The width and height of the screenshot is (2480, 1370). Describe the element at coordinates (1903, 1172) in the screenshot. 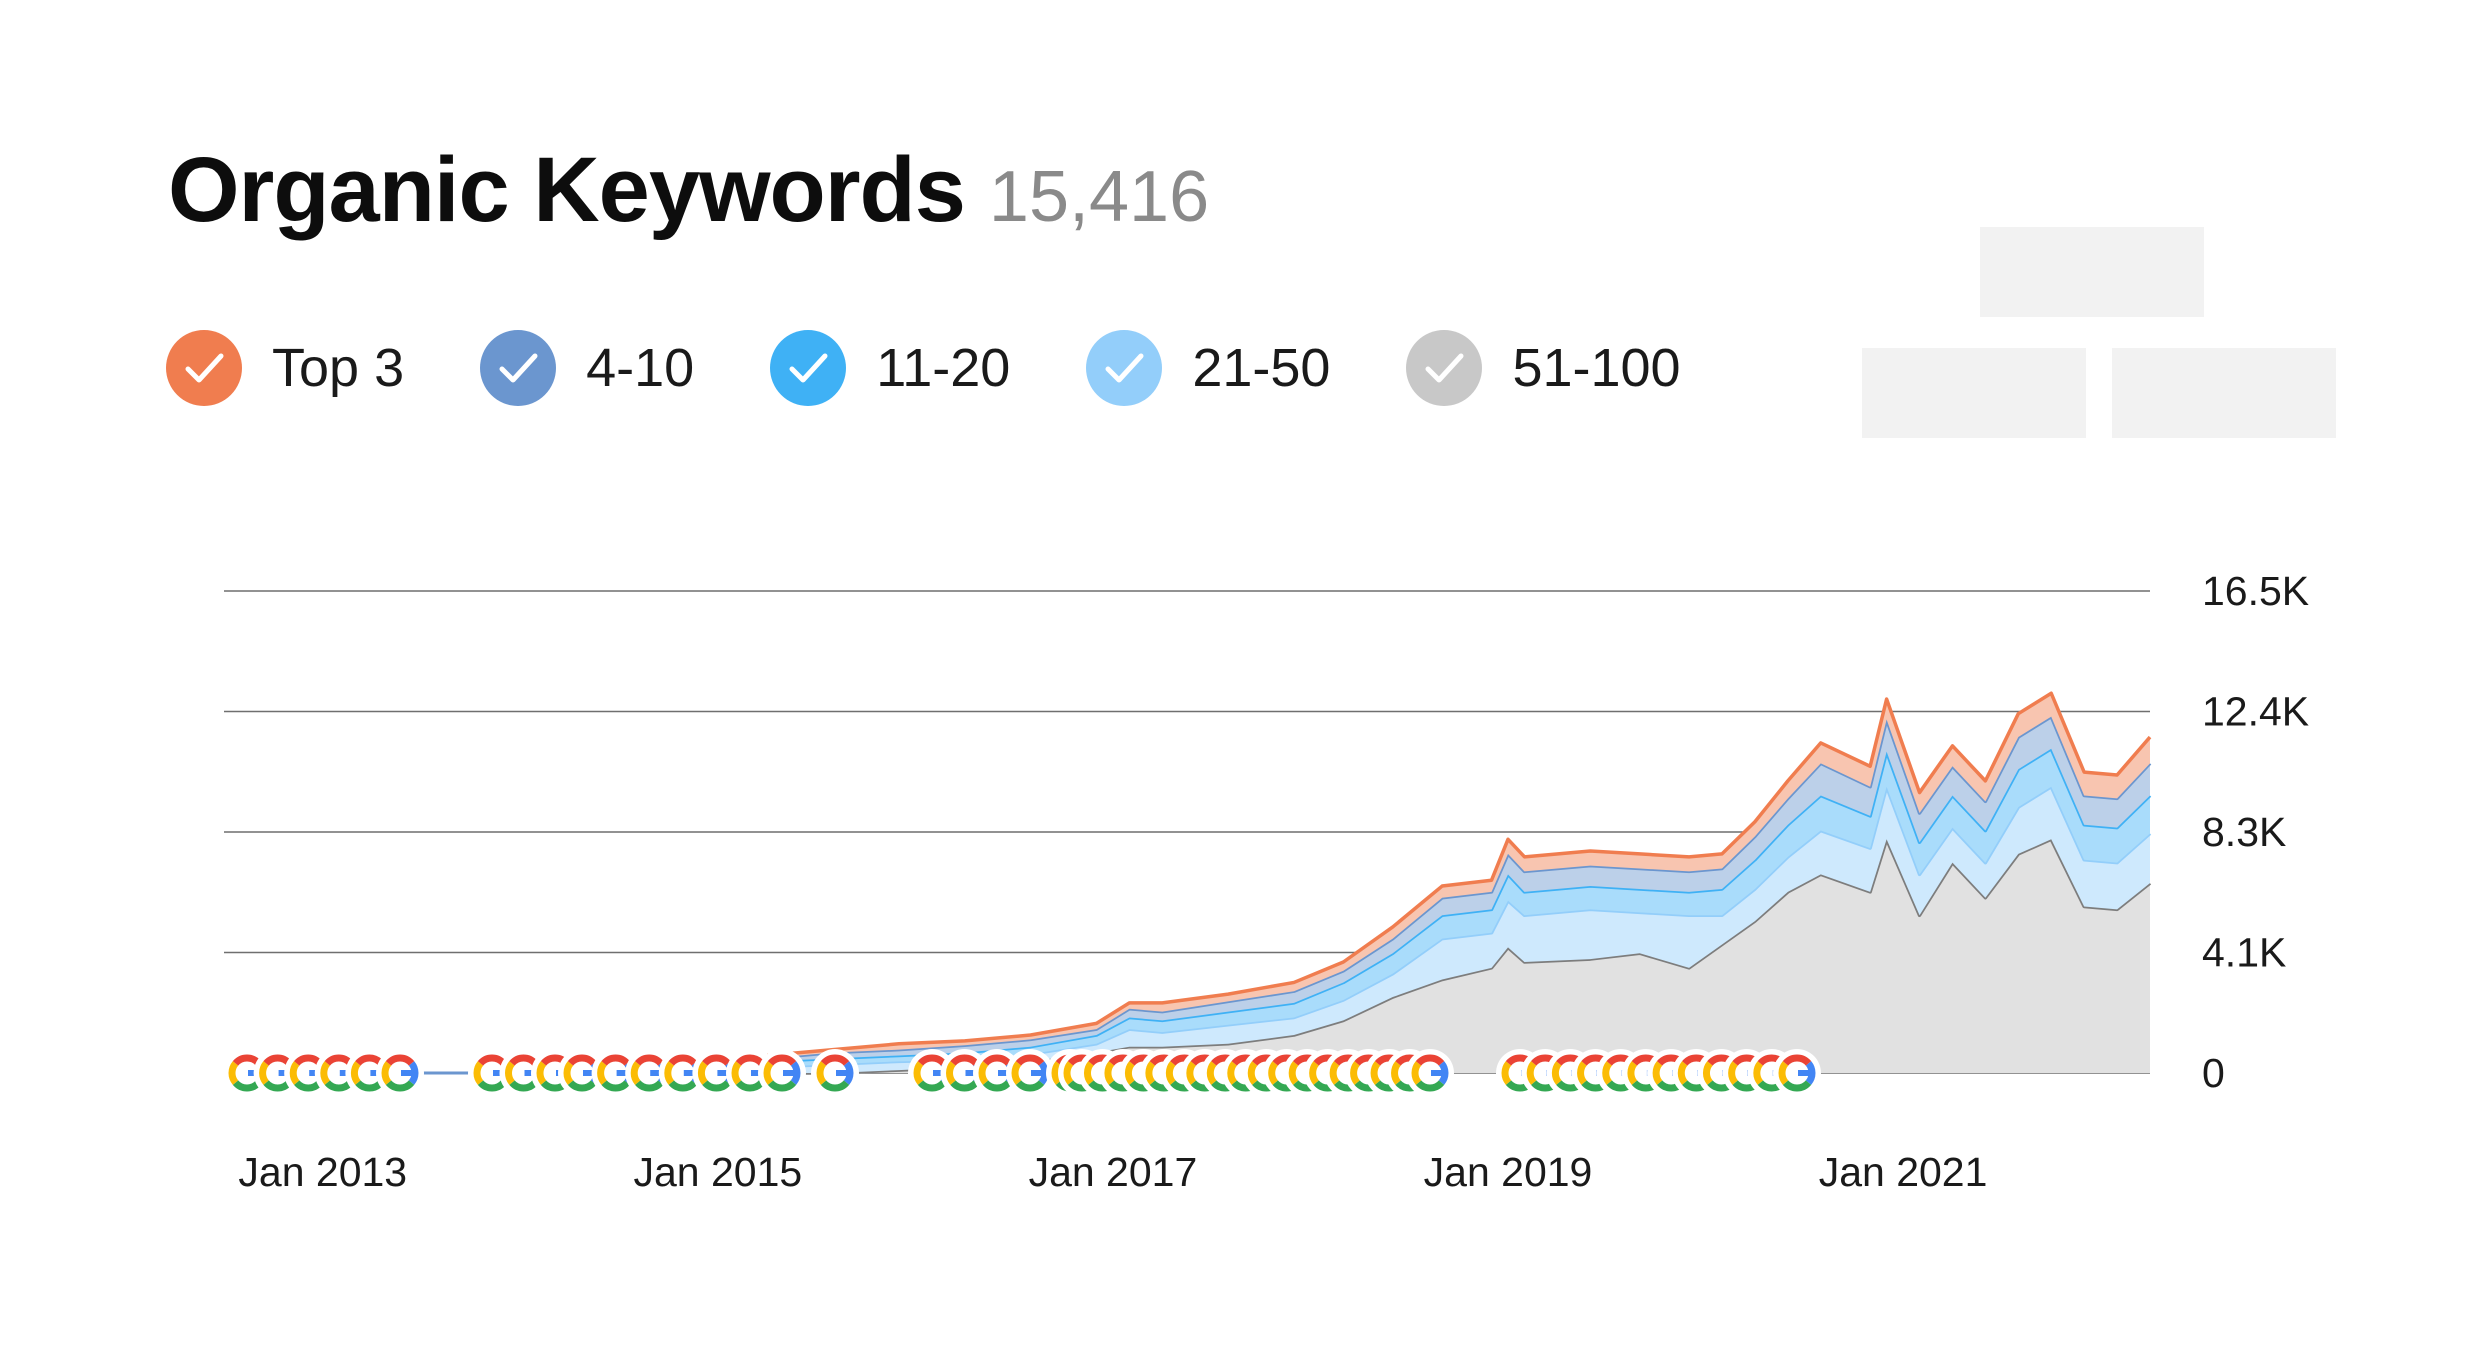

I see `x-tick-label: Jan 2021` at that location.